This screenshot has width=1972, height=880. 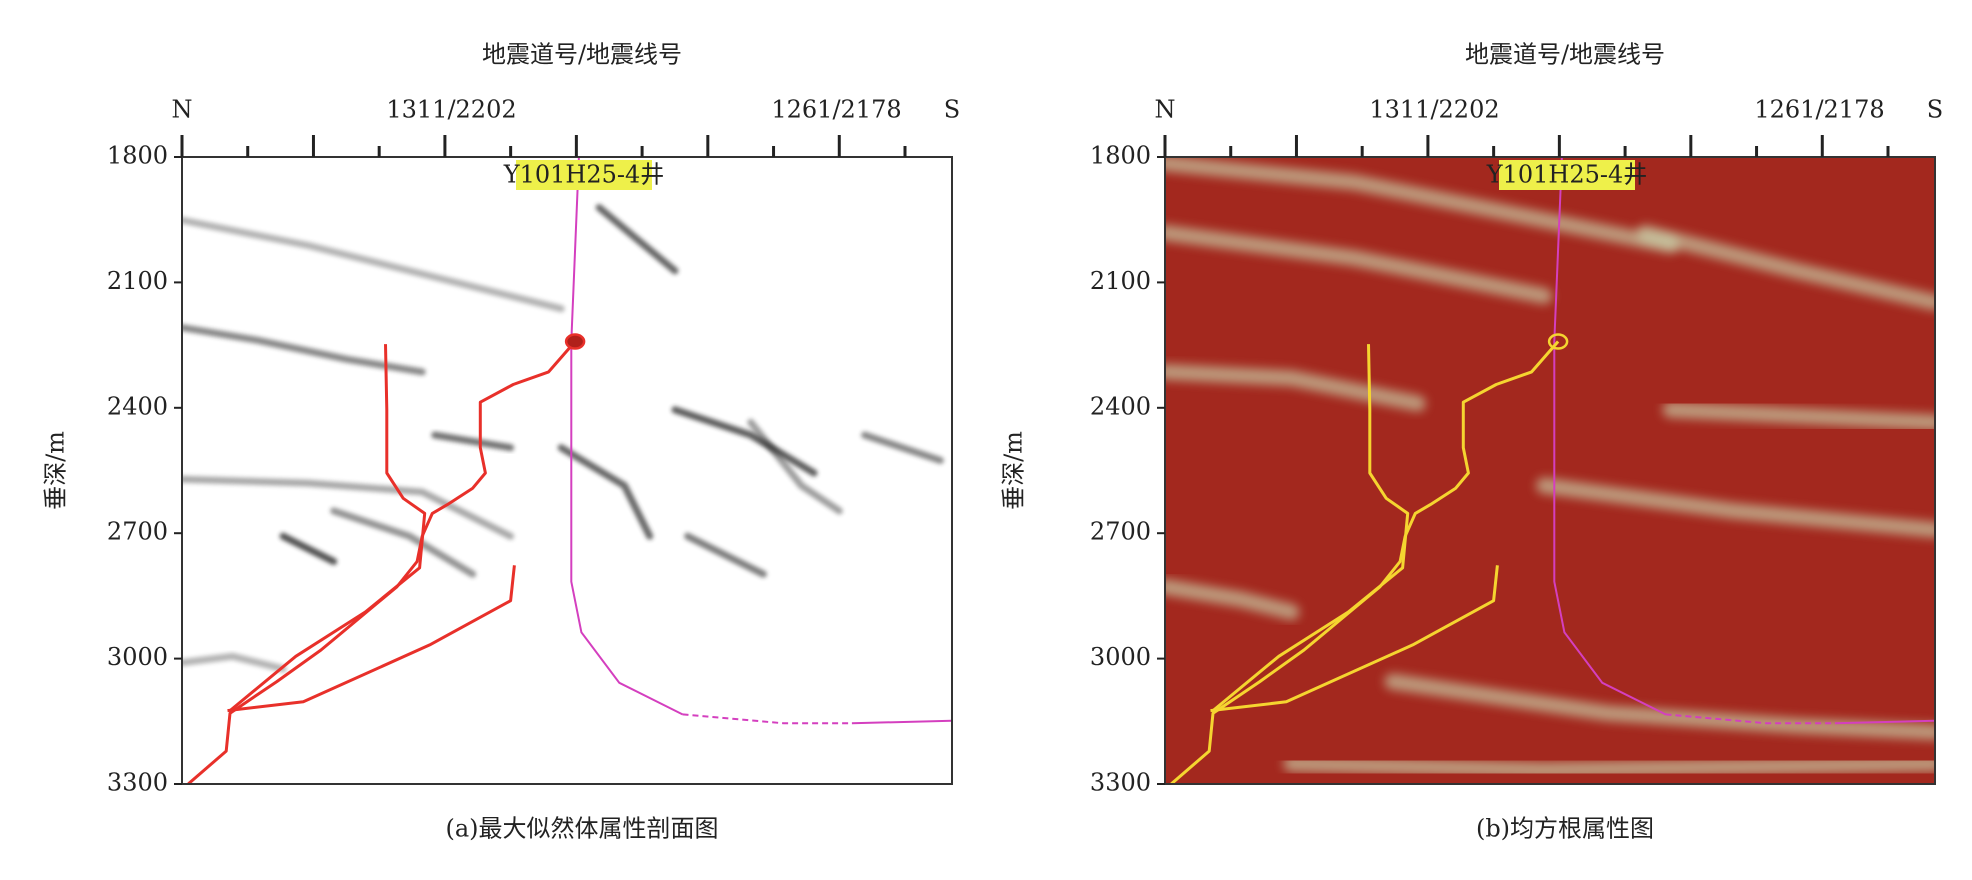 What do you see at coordinates (1565, 829) in the screenshot?
I see `caption: (b)均方根属性图` at bounding box center [1565, 829].